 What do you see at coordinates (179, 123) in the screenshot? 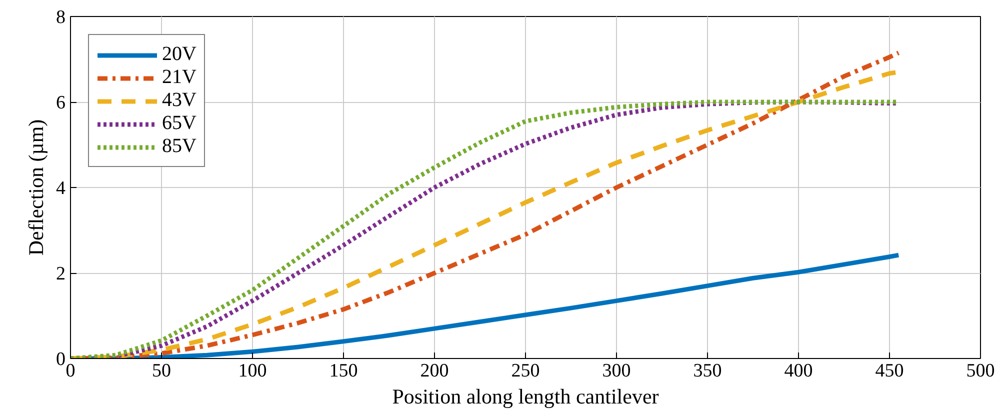
I see `legend-label: 65V` at bounding box center [179, 123].